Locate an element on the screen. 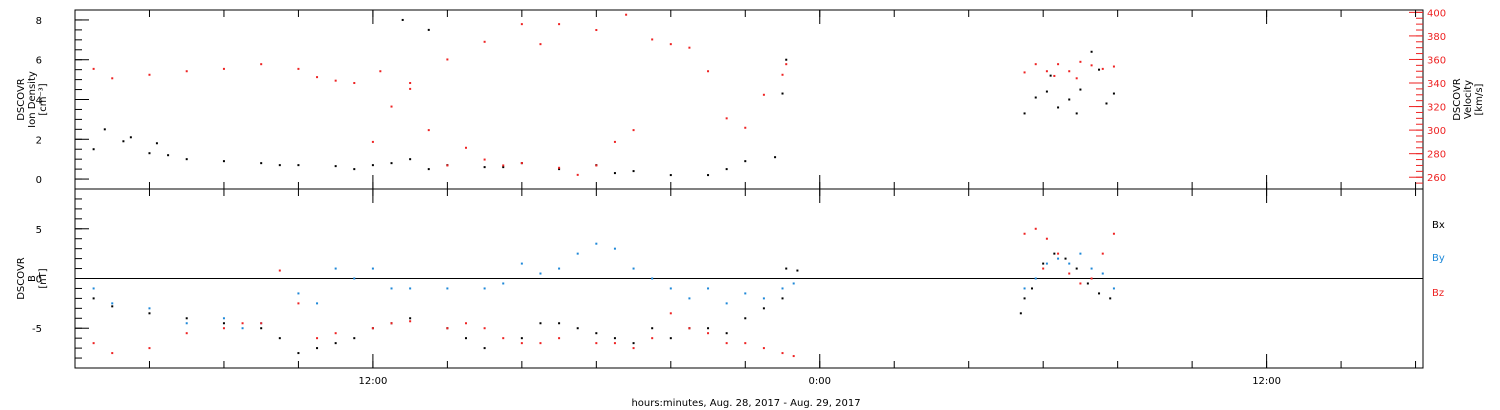  bottom-y-axis-label: [nT] is located at coordinates (43, 278).